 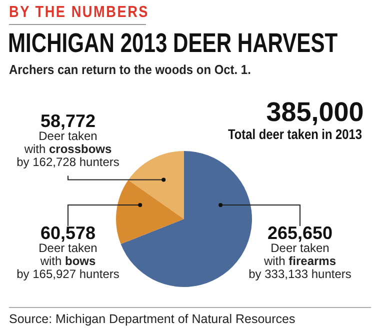 I want to click on category-label: Deer taken with bows by 165,927 hunters, so click(x=68, y=261).